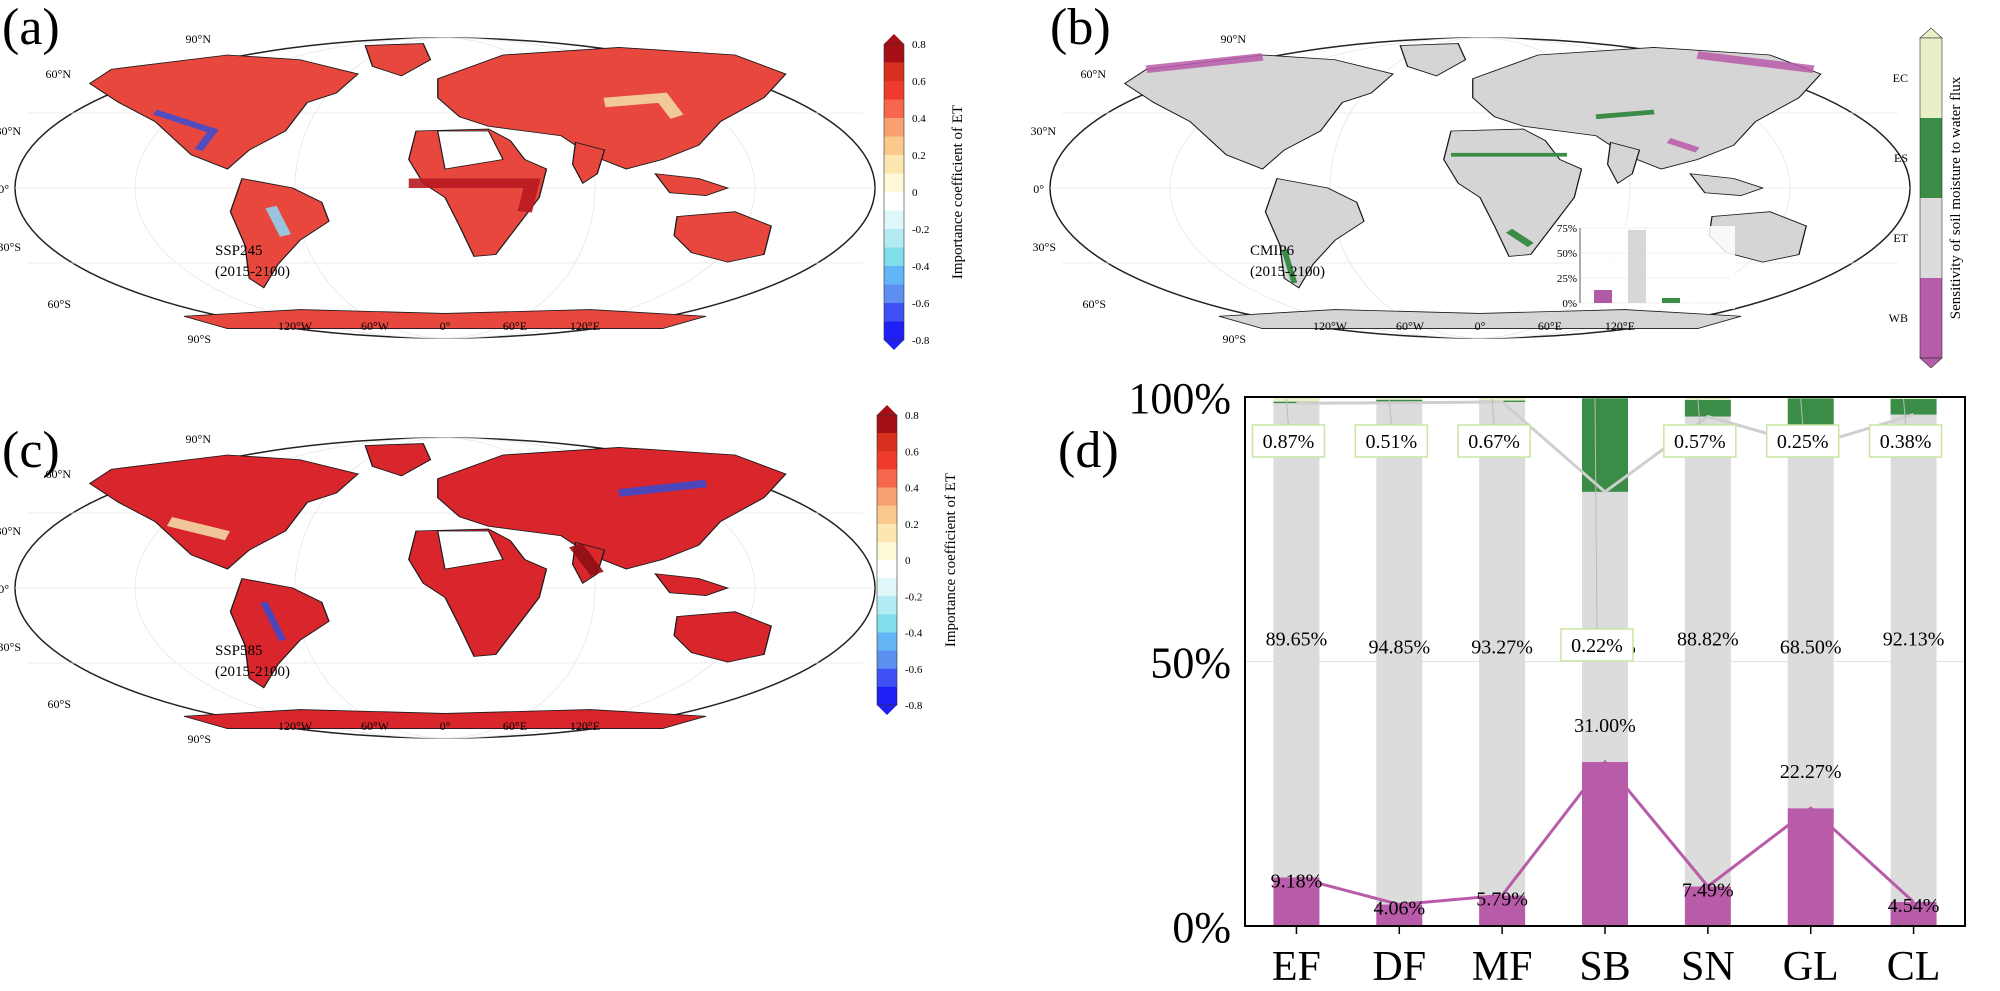 The height and width of the screenshot is (991, 2000). What do you see at coordinates (1569, 304) in the screenshot?
I see `inset-ytick-label: 0%` at bounding box center [1569, 304].